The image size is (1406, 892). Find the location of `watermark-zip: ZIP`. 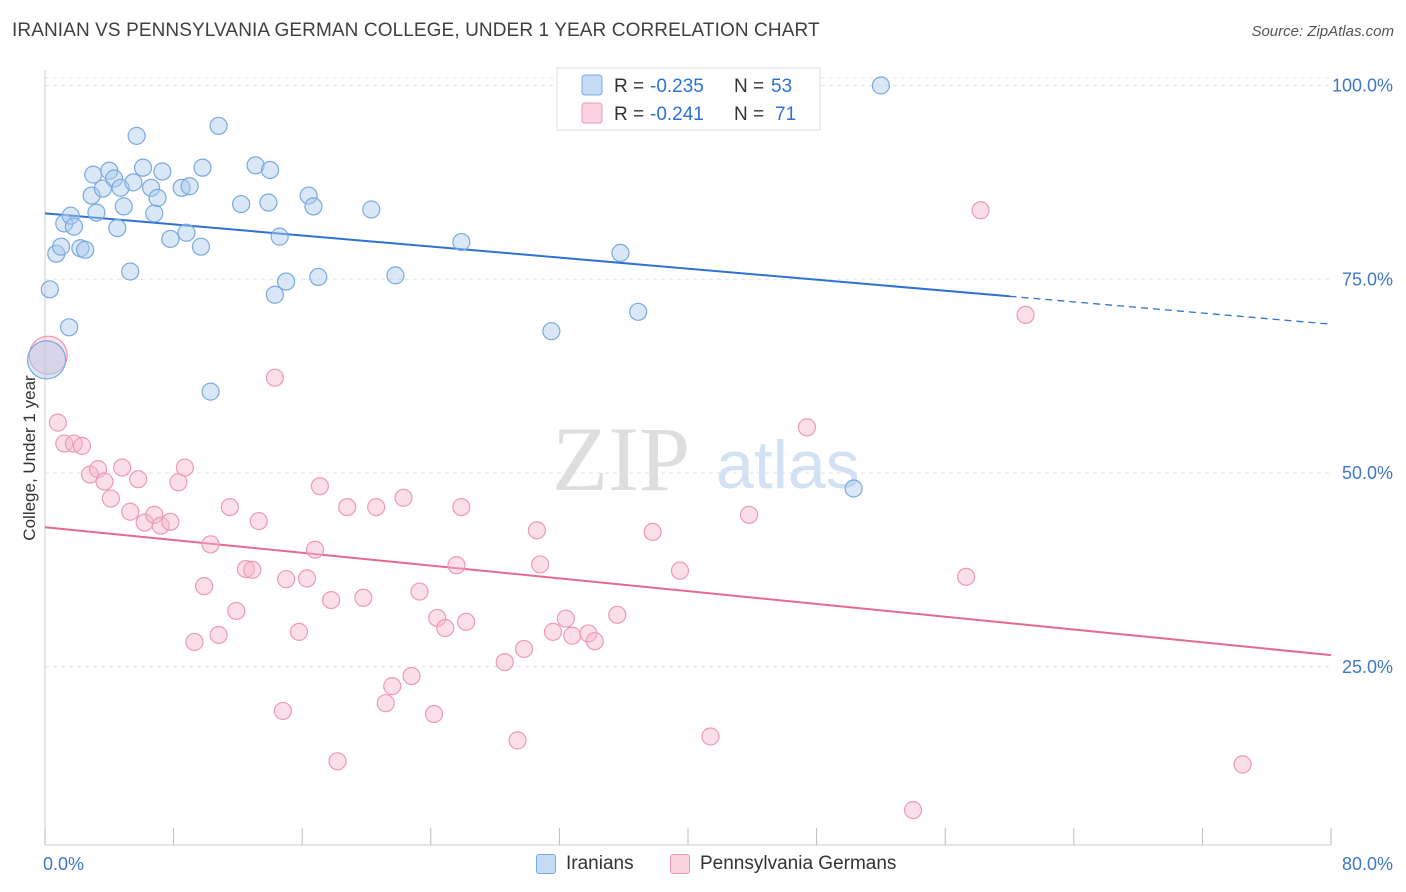

watermark-zip: ZIP is located at coordinates (621, 459).